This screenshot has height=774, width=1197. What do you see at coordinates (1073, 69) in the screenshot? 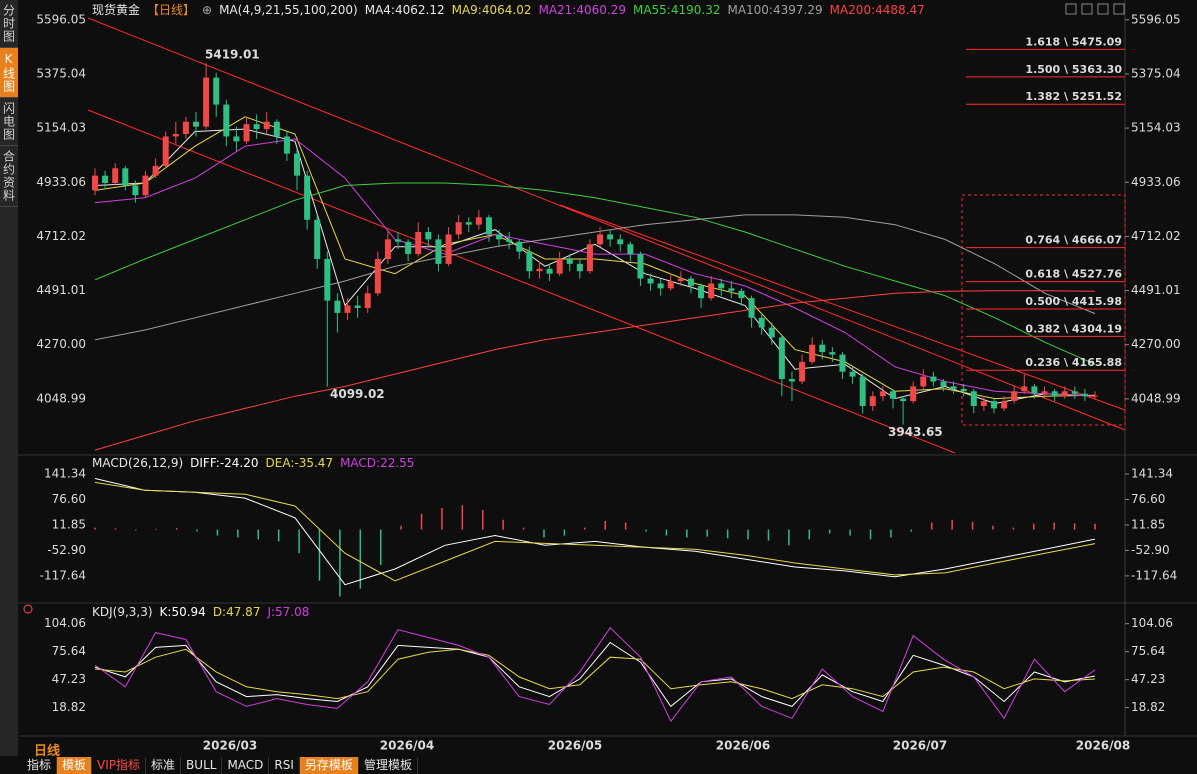
I see `fib-label: 1.500 \ 5363.30` at bounding box center [1073, 69].